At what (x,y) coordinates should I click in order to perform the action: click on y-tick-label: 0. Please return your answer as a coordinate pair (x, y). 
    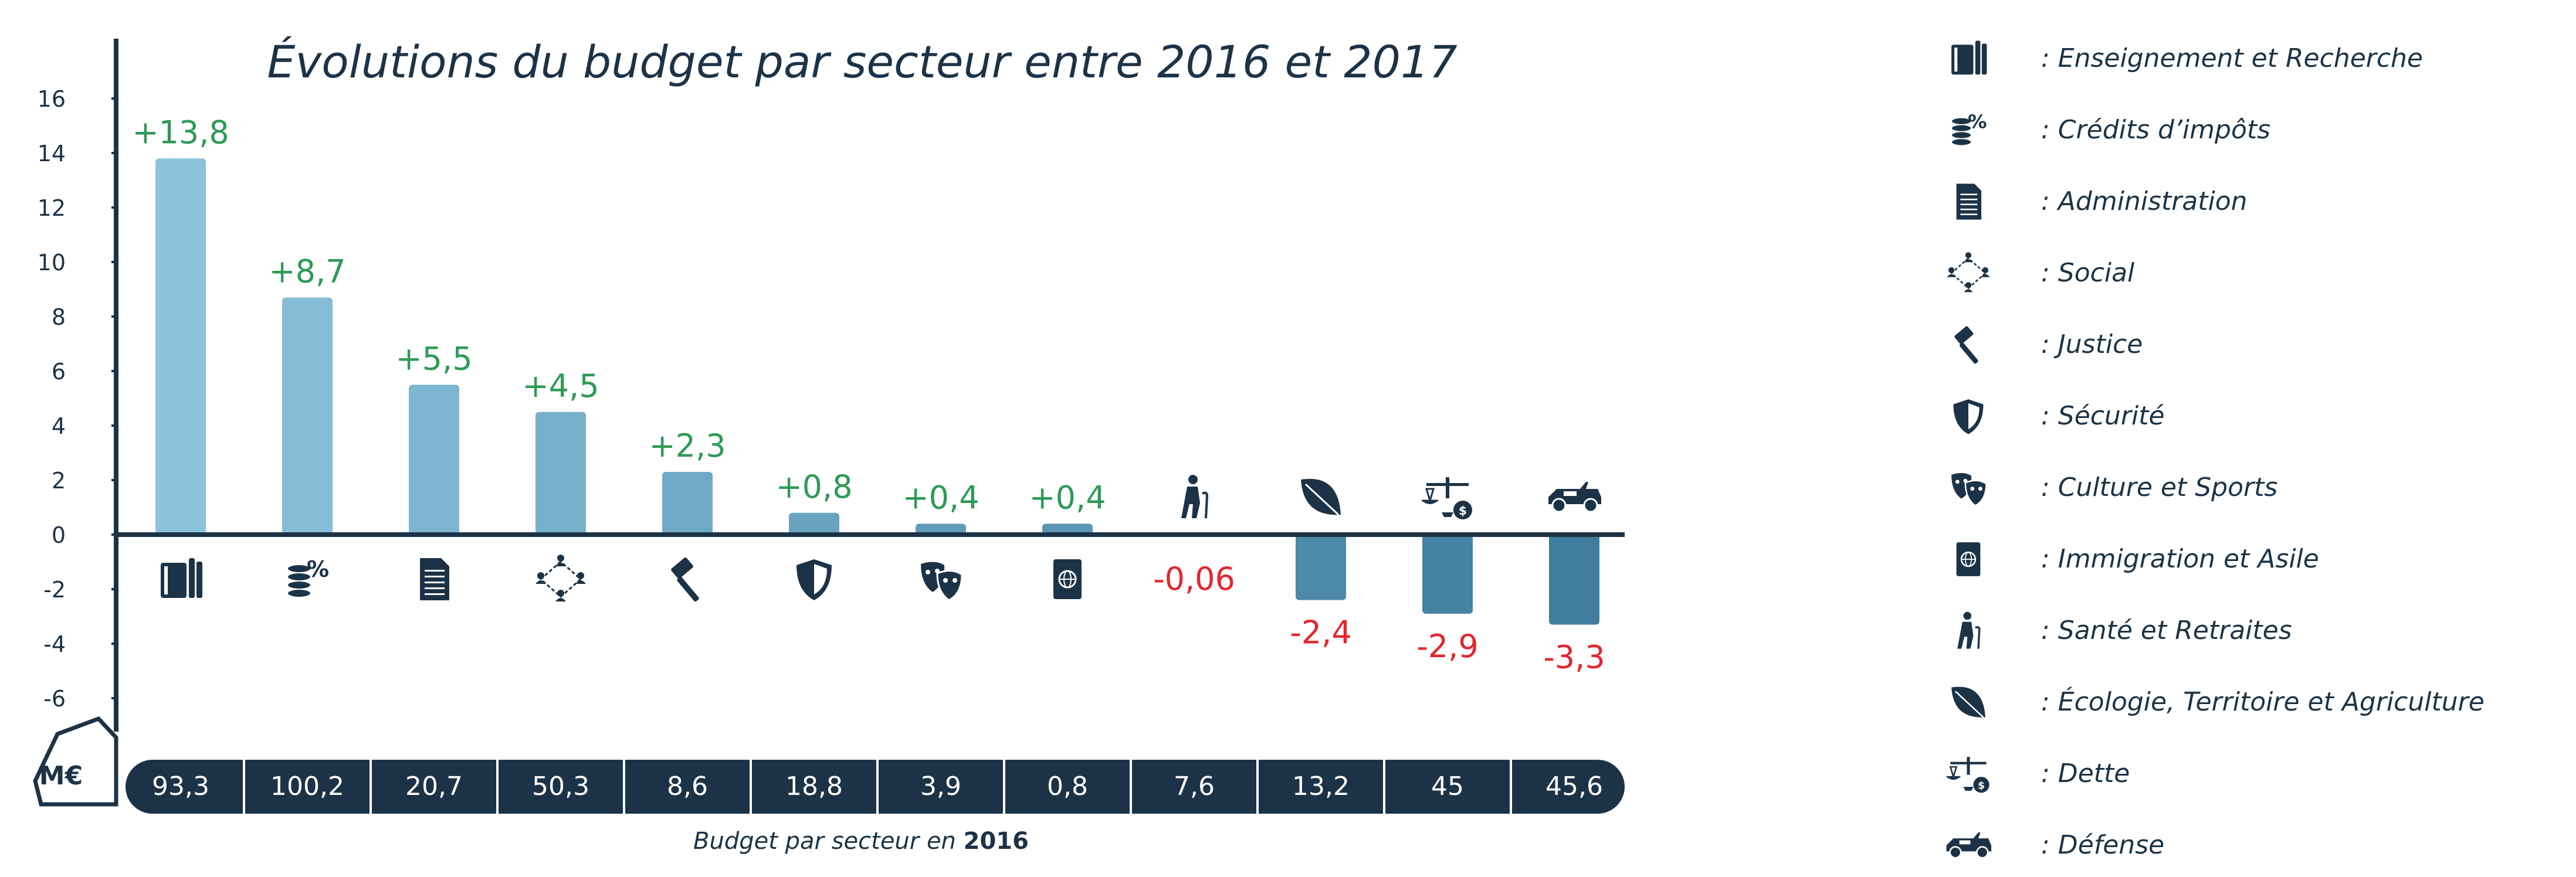
    Looking at the image, I should click on (59, 535).